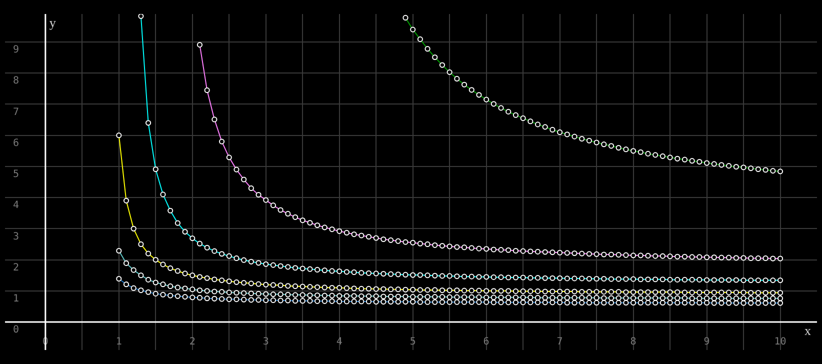  Describe the element at coordinates (265, 342) in the screenshot. I see `x-tick-label: 3` at that location.